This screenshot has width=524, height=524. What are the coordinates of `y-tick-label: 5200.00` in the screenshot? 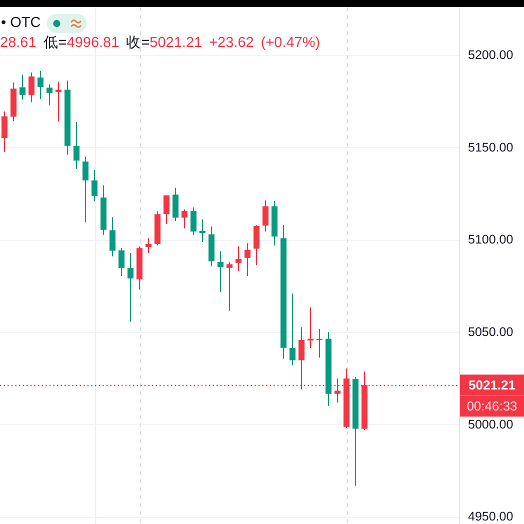 It's located at (491, 55).